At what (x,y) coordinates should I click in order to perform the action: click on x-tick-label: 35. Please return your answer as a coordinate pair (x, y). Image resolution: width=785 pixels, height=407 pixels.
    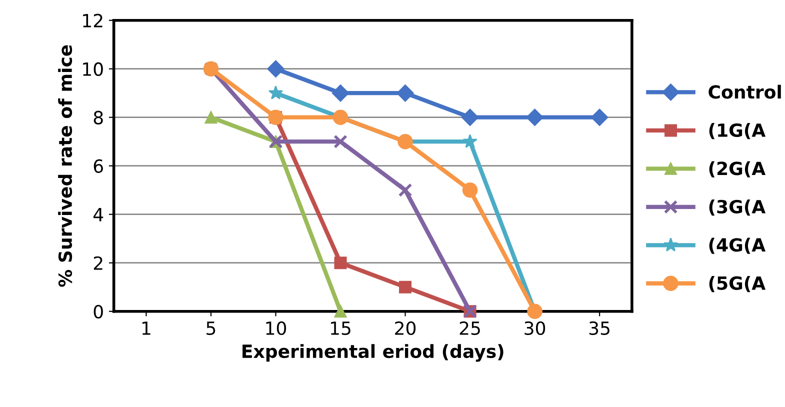
    Looking at the image, I should click on (599, 328).